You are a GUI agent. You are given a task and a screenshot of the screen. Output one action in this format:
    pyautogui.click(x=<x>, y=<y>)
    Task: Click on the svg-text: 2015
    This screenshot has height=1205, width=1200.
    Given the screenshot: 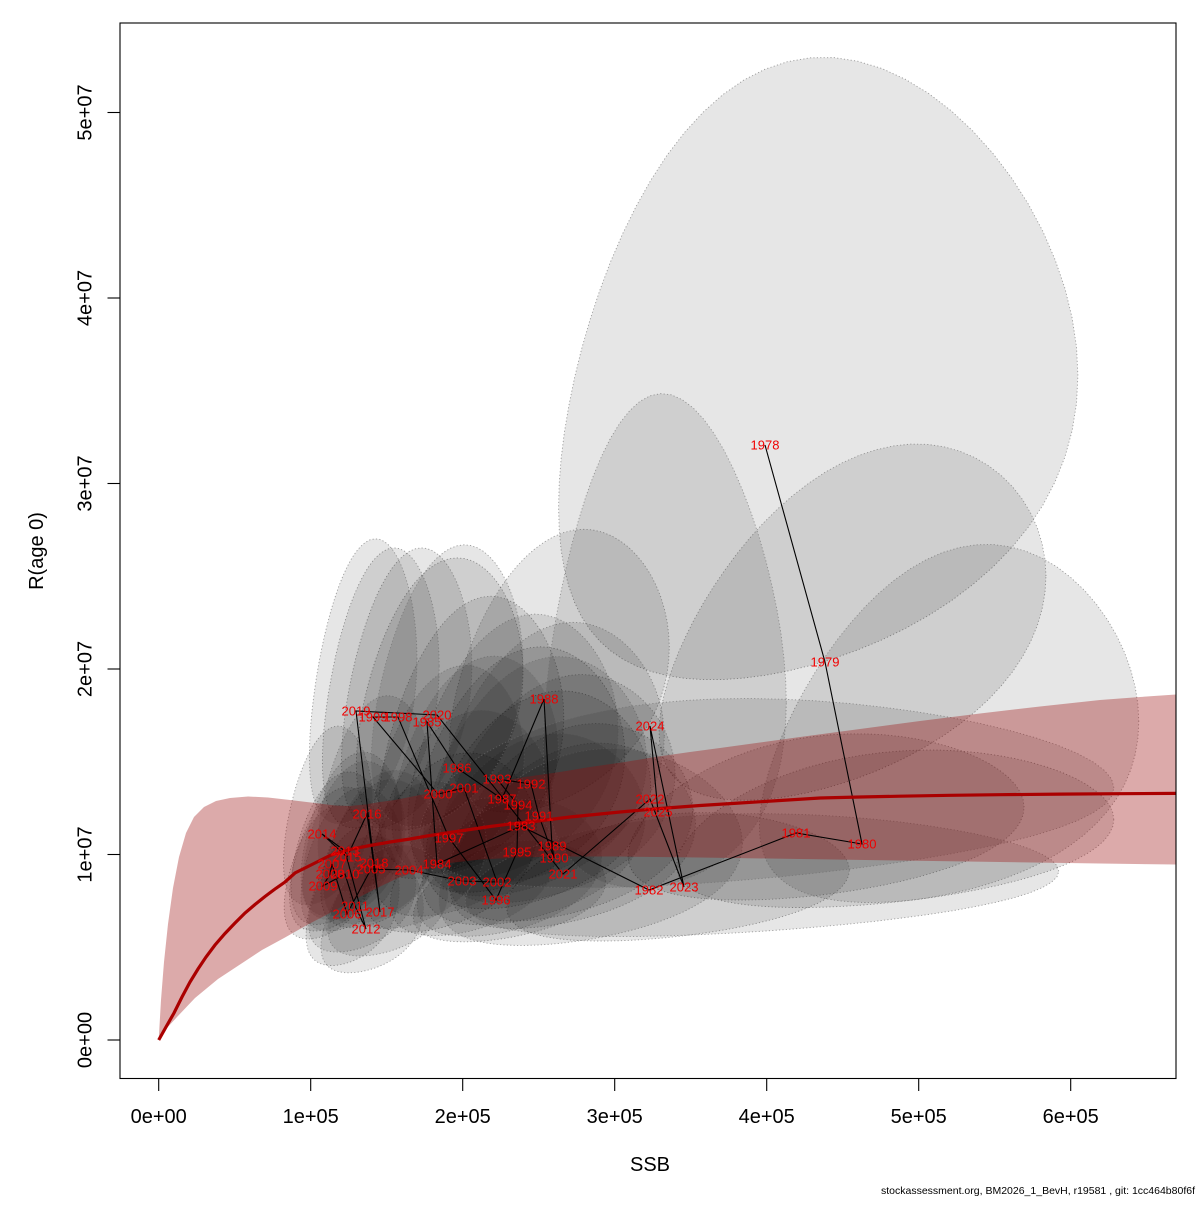 What is the action you would take?
    pyautogui.click(x=347, y=857)
    